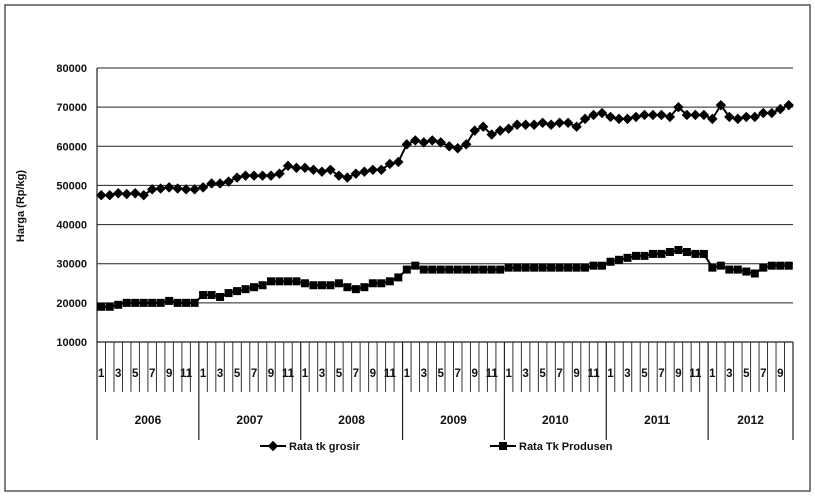 This screenshot has height=496, width=815. What do you see at coordinates (71, 265) in the screenshot?
I see `y-tick-label: 30000` at bounding box center [71, 265].